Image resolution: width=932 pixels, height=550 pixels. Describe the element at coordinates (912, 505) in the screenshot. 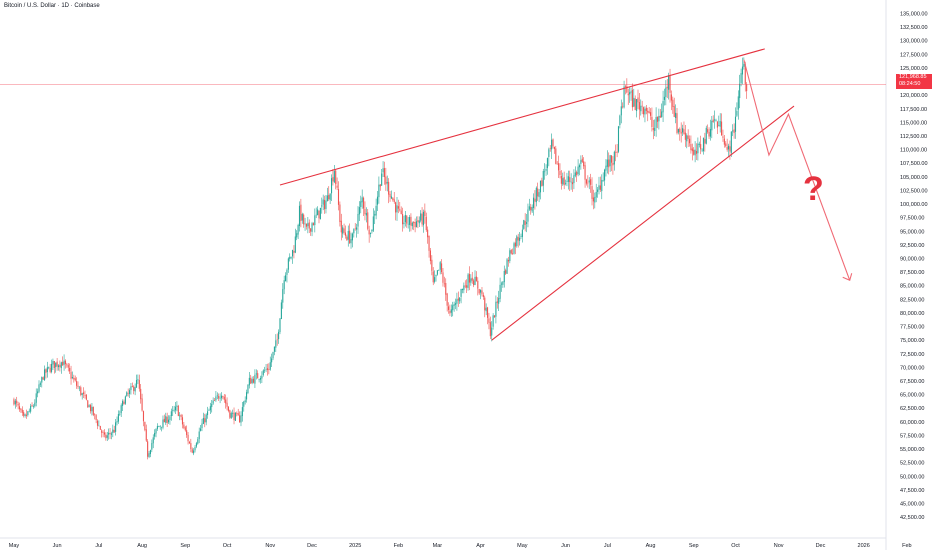

I see `price-tick-label: 45,000.00` at that location.